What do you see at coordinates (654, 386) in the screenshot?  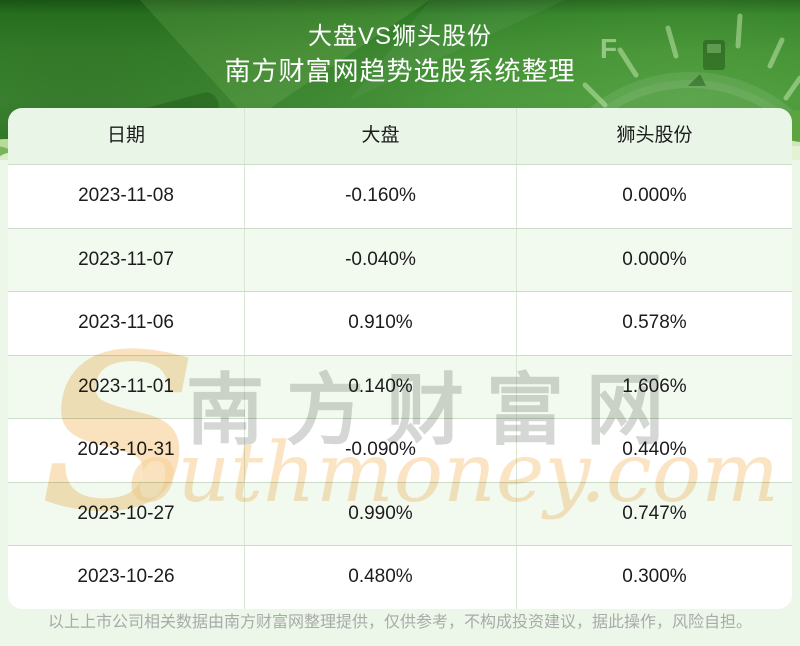 I see `cell-stock: 1.606%` at bounding box center [654, 386].